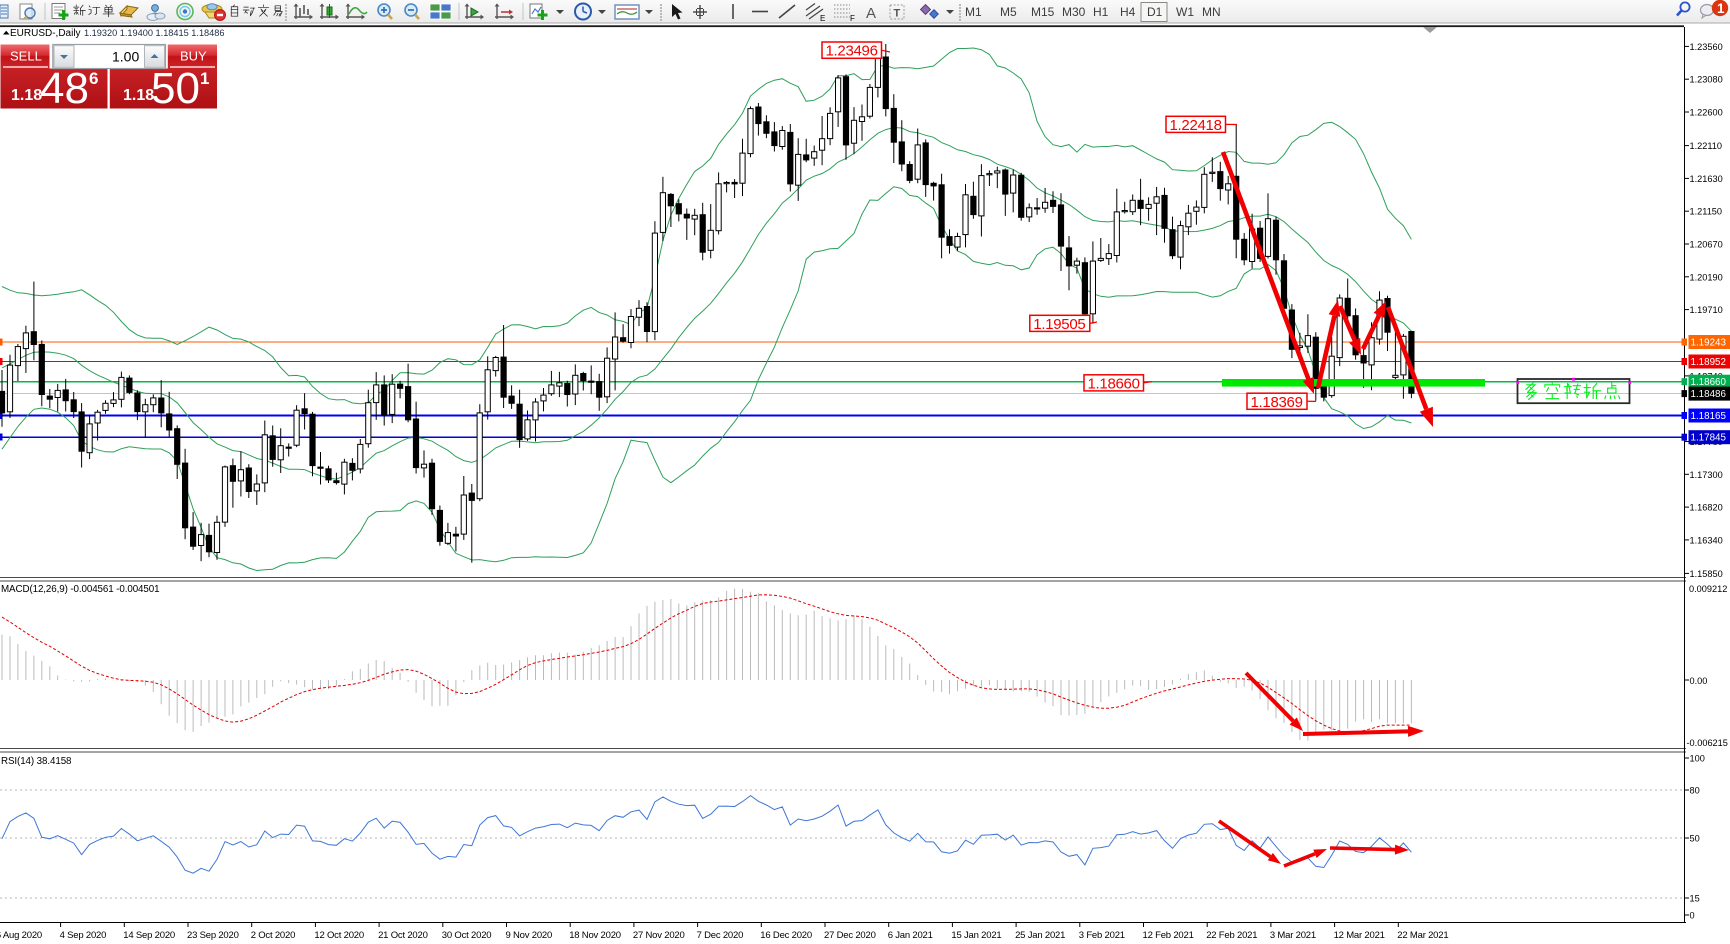 This screenshot has width=1730, height=944. Describe the element at coordinates (1277, 402) in the screenshot. I see `svg-text: 1.18369` at that location.